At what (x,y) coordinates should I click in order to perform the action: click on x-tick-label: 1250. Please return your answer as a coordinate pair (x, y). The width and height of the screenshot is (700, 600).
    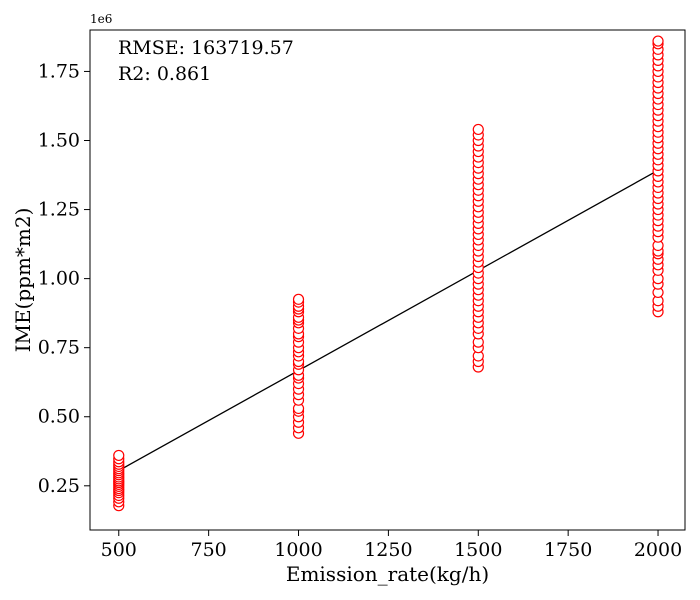
    Looking at the image, I should click on (388, 550).